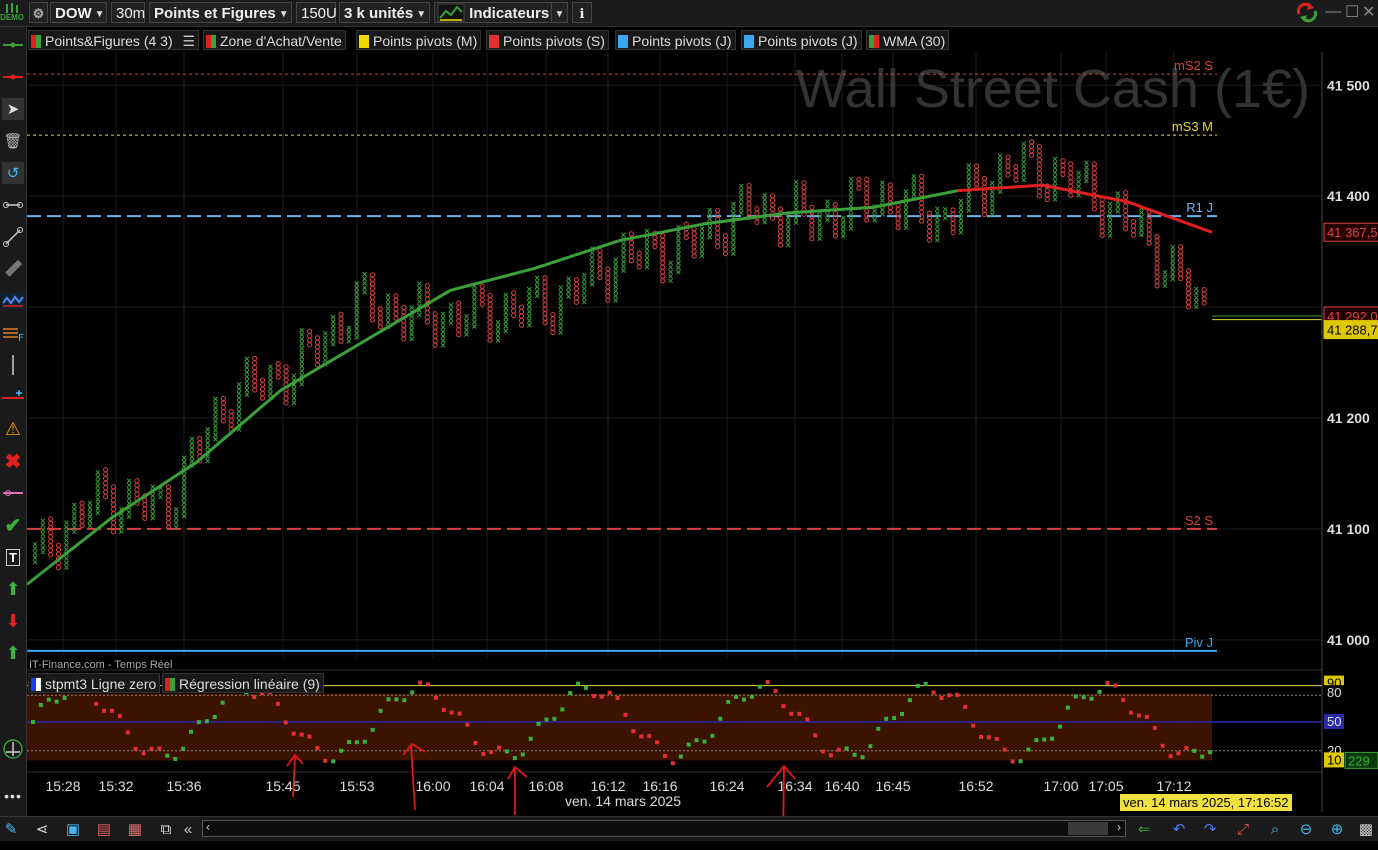 Image resolution: width=1378 pixels, height=850 pixels. I want to click on collapse-button: «, so click(188, 829).